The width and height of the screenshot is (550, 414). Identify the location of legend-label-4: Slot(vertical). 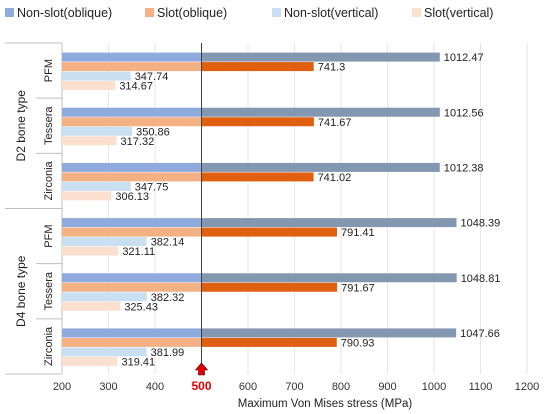
(458, 13).